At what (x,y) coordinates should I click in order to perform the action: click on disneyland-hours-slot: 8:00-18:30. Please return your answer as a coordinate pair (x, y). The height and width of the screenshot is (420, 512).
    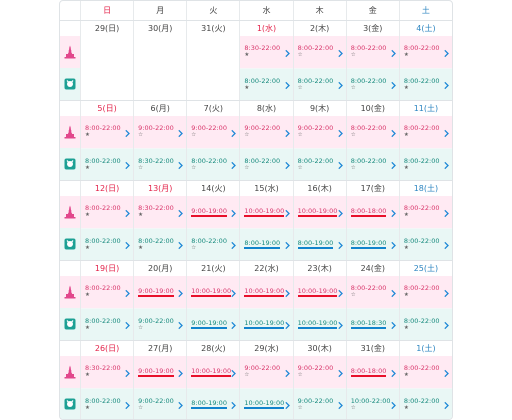
    Looking at the image, I should click on (372, 323).